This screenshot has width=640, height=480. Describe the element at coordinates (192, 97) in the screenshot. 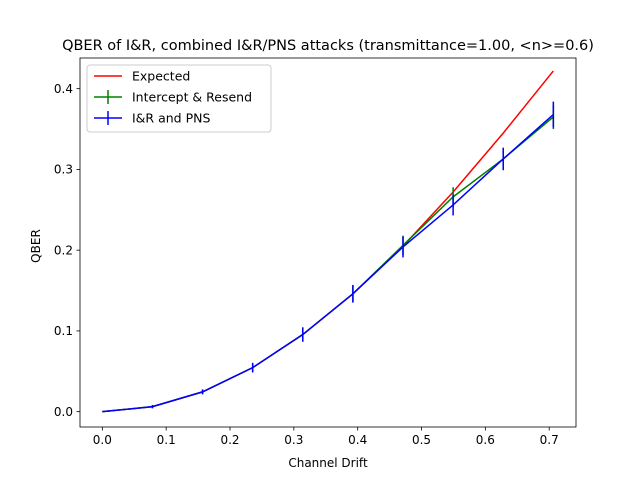

I see `legend-label: Intercept & Resend` at that location.